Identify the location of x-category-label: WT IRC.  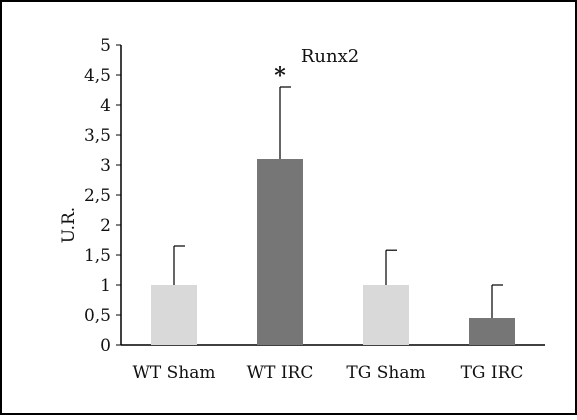
(280, 373).